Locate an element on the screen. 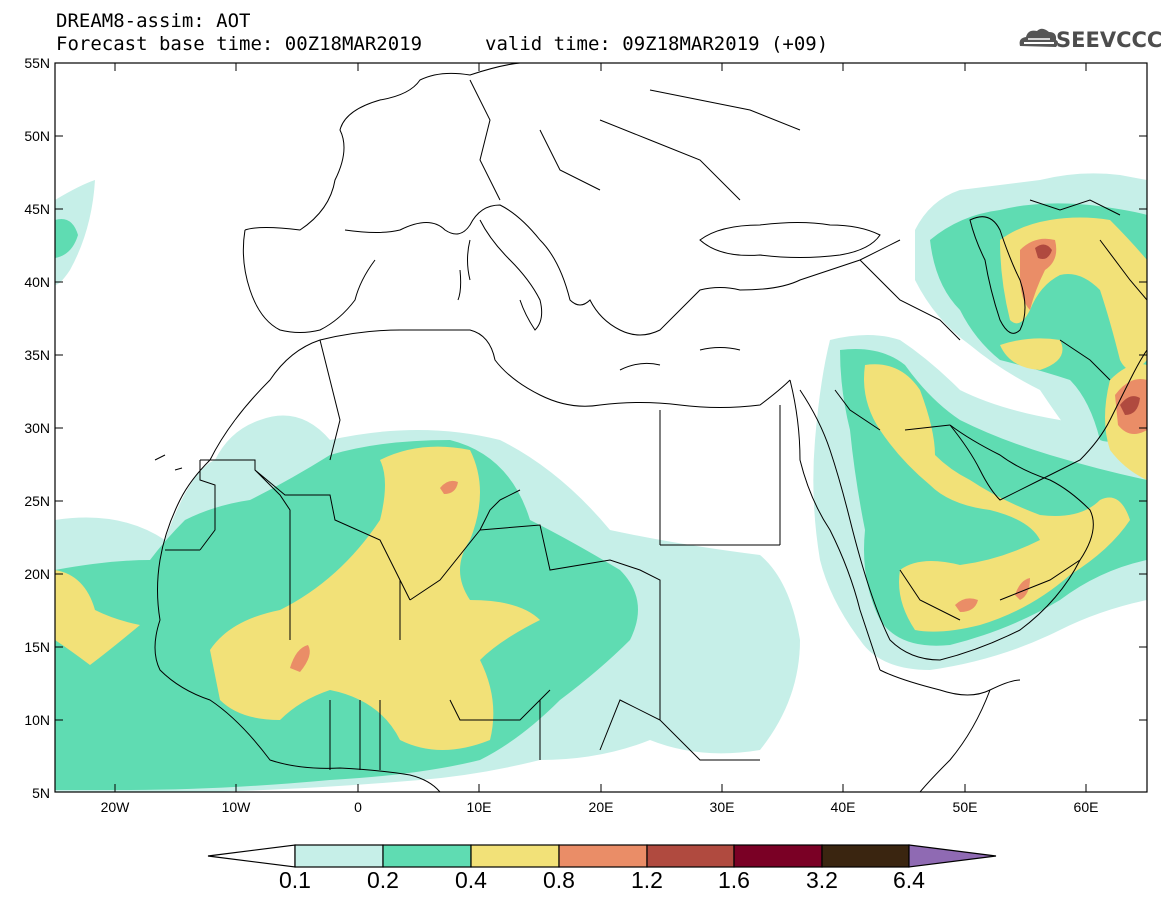 Image resolution: width=1165 pixels, height=905 pixels. aot-field-yellow-arabia is located at coordinates (997, 498).